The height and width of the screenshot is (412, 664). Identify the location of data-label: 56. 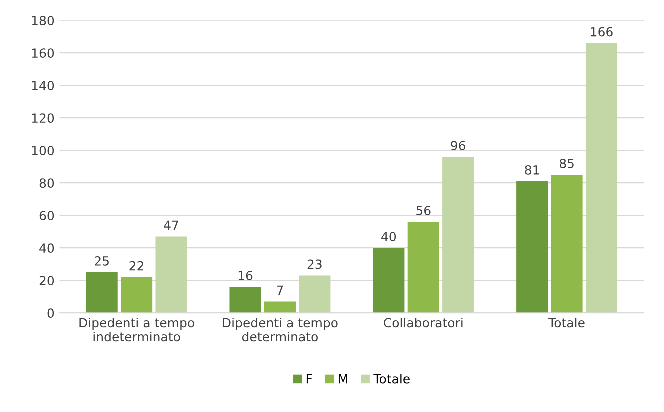
(423, 211).